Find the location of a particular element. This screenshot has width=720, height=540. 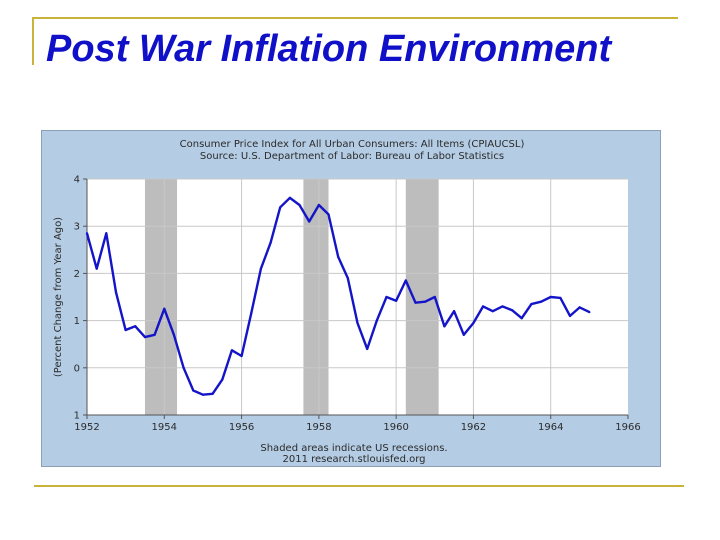

y-tick-label-1: 0 is located at coordinates (77, 368).